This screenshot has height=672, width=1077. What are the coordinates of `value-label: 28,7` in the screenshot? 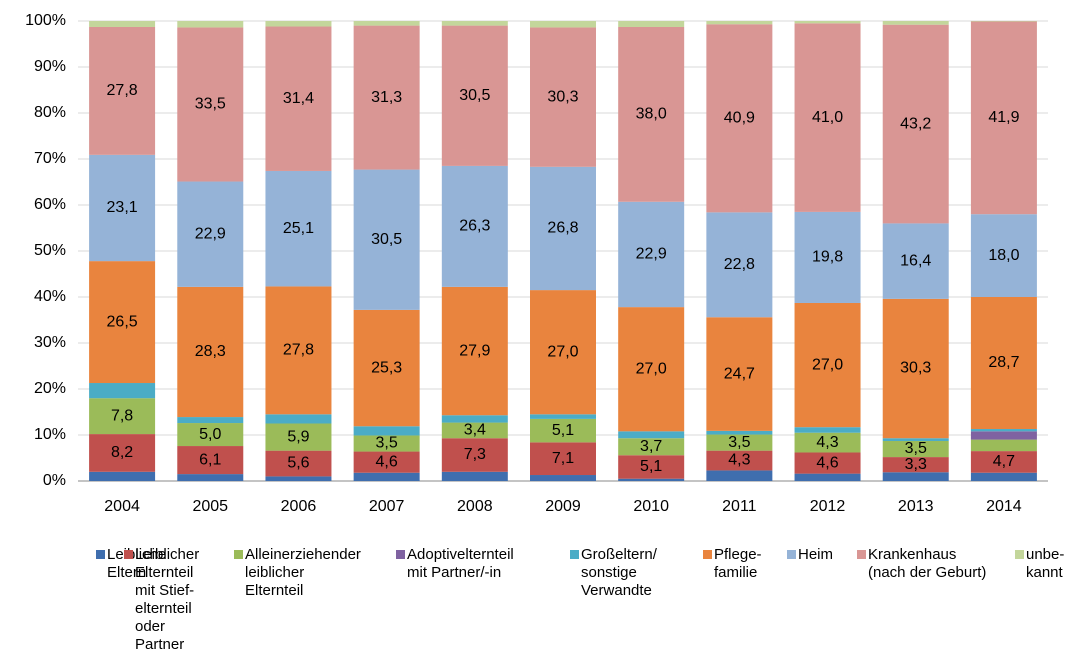 It's located at (1003, 362).